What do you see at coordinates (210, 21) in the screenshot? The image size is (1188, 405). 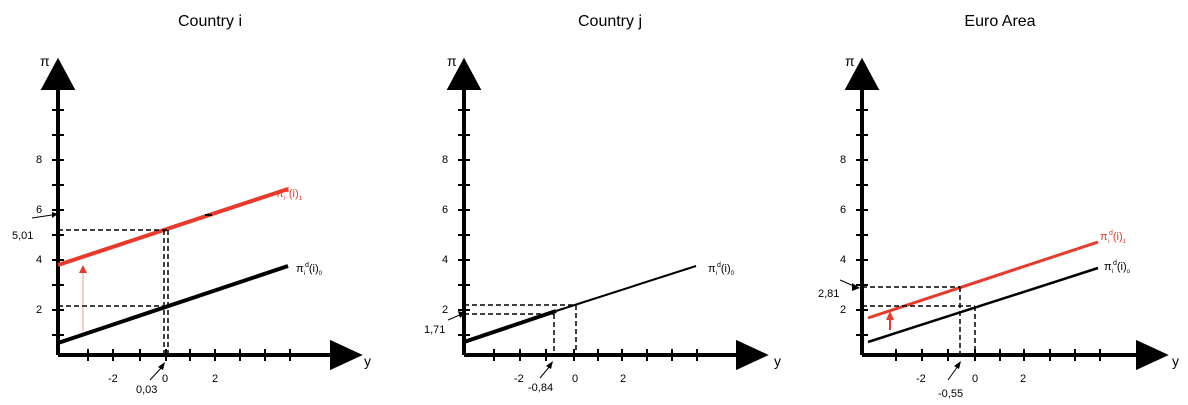 I see `panel-title: Country i` at bounding box center [210, 21].